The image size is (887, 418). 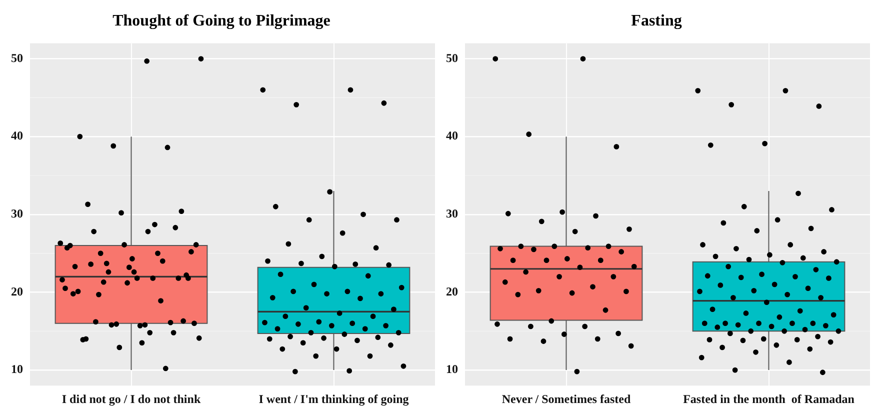 I want to click on chart-title: Fasting, so click(x=656, y=21).